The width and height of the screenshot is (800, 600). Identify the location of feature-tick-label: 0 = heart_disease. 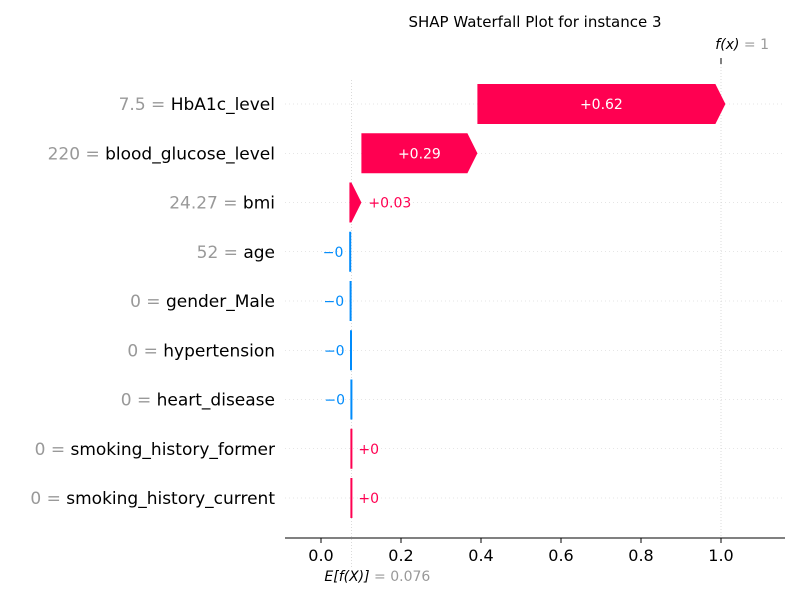
(198, 401).